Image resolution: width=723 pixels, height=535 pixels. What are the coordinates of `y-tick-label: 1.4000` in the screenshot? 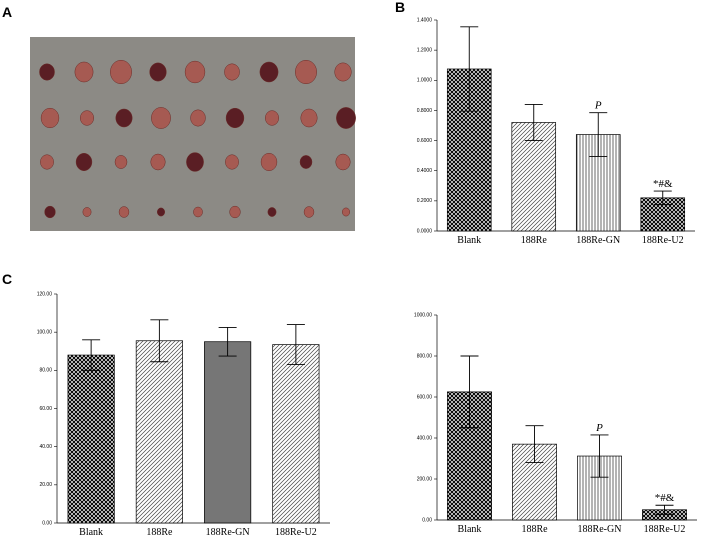 It's located at (425, 20).